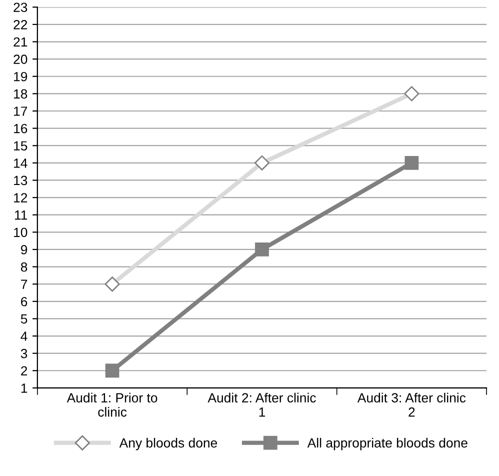 This screenshot has width=499, height=476. Describe the element at coordinates (24, 301) in the screenshot. I see `y-tick-label: 6` at that location.